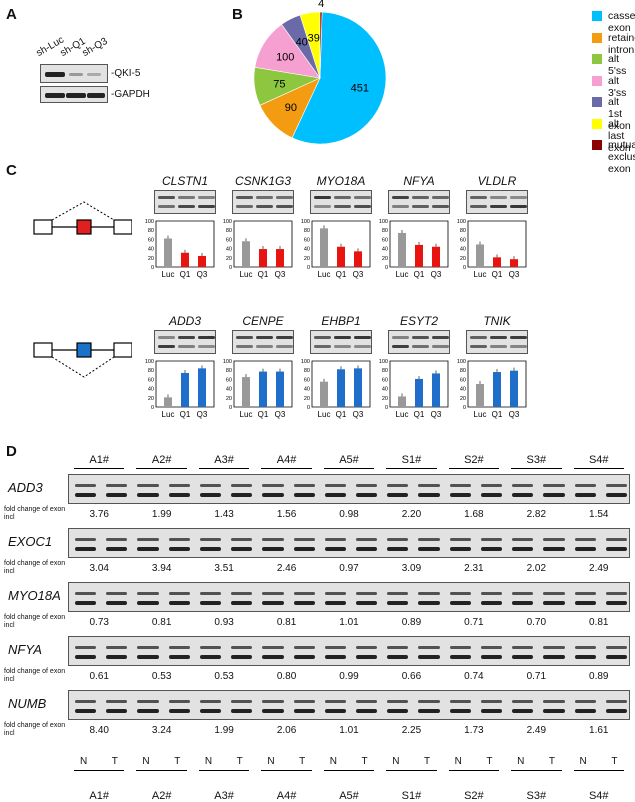 The image size is (635, 802). I want to click on fold-change-value: 0.66, so click(411, 676).